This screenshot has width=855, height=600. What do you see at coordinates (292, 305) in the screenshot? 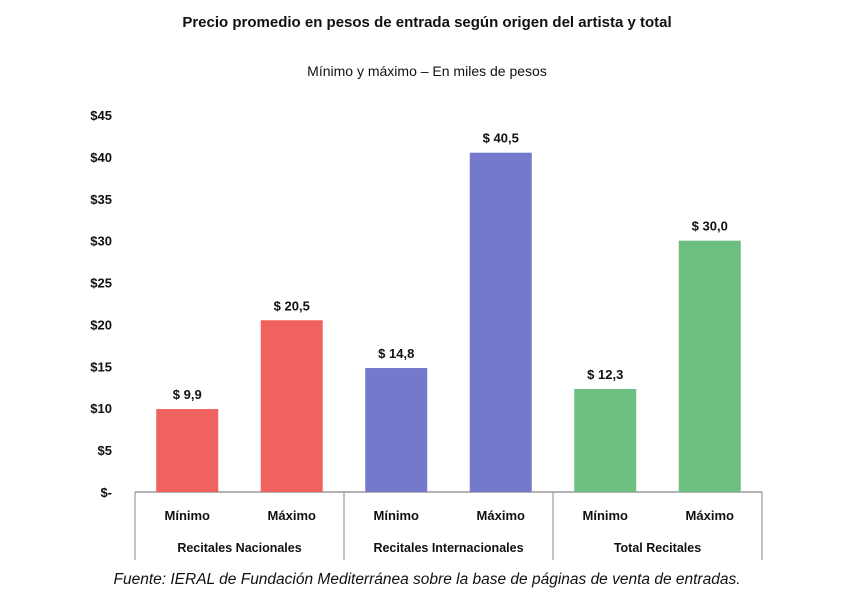
I see `data-label: $ 20,5` at bounding box center [292, 305].